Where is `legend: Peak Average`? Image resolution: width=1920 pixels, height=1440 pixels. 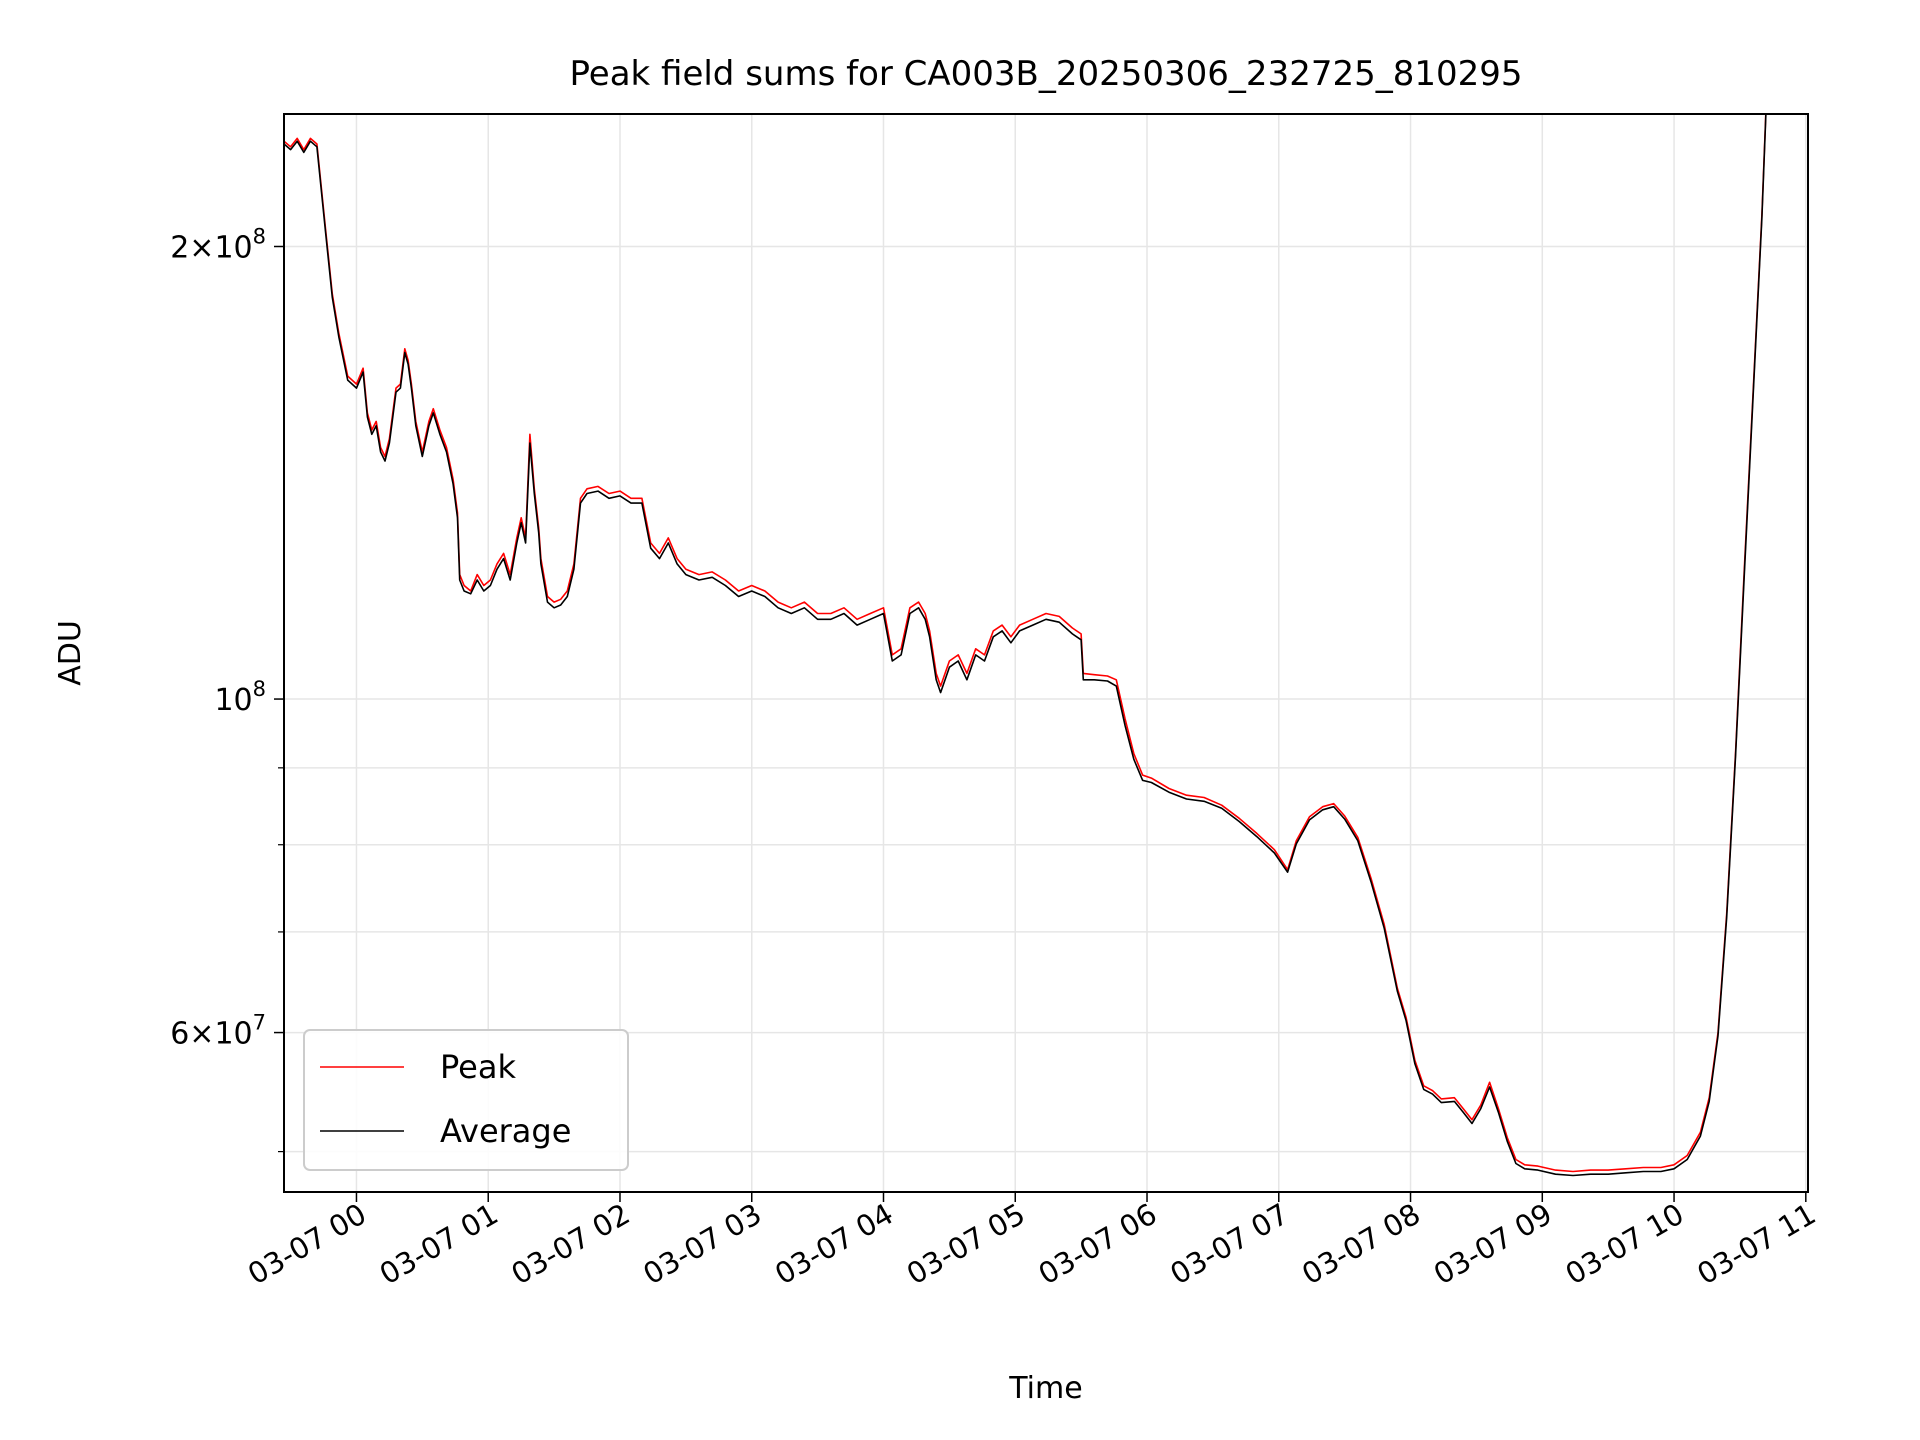
legend: Peak Average is located at coordinates (466, 1100).